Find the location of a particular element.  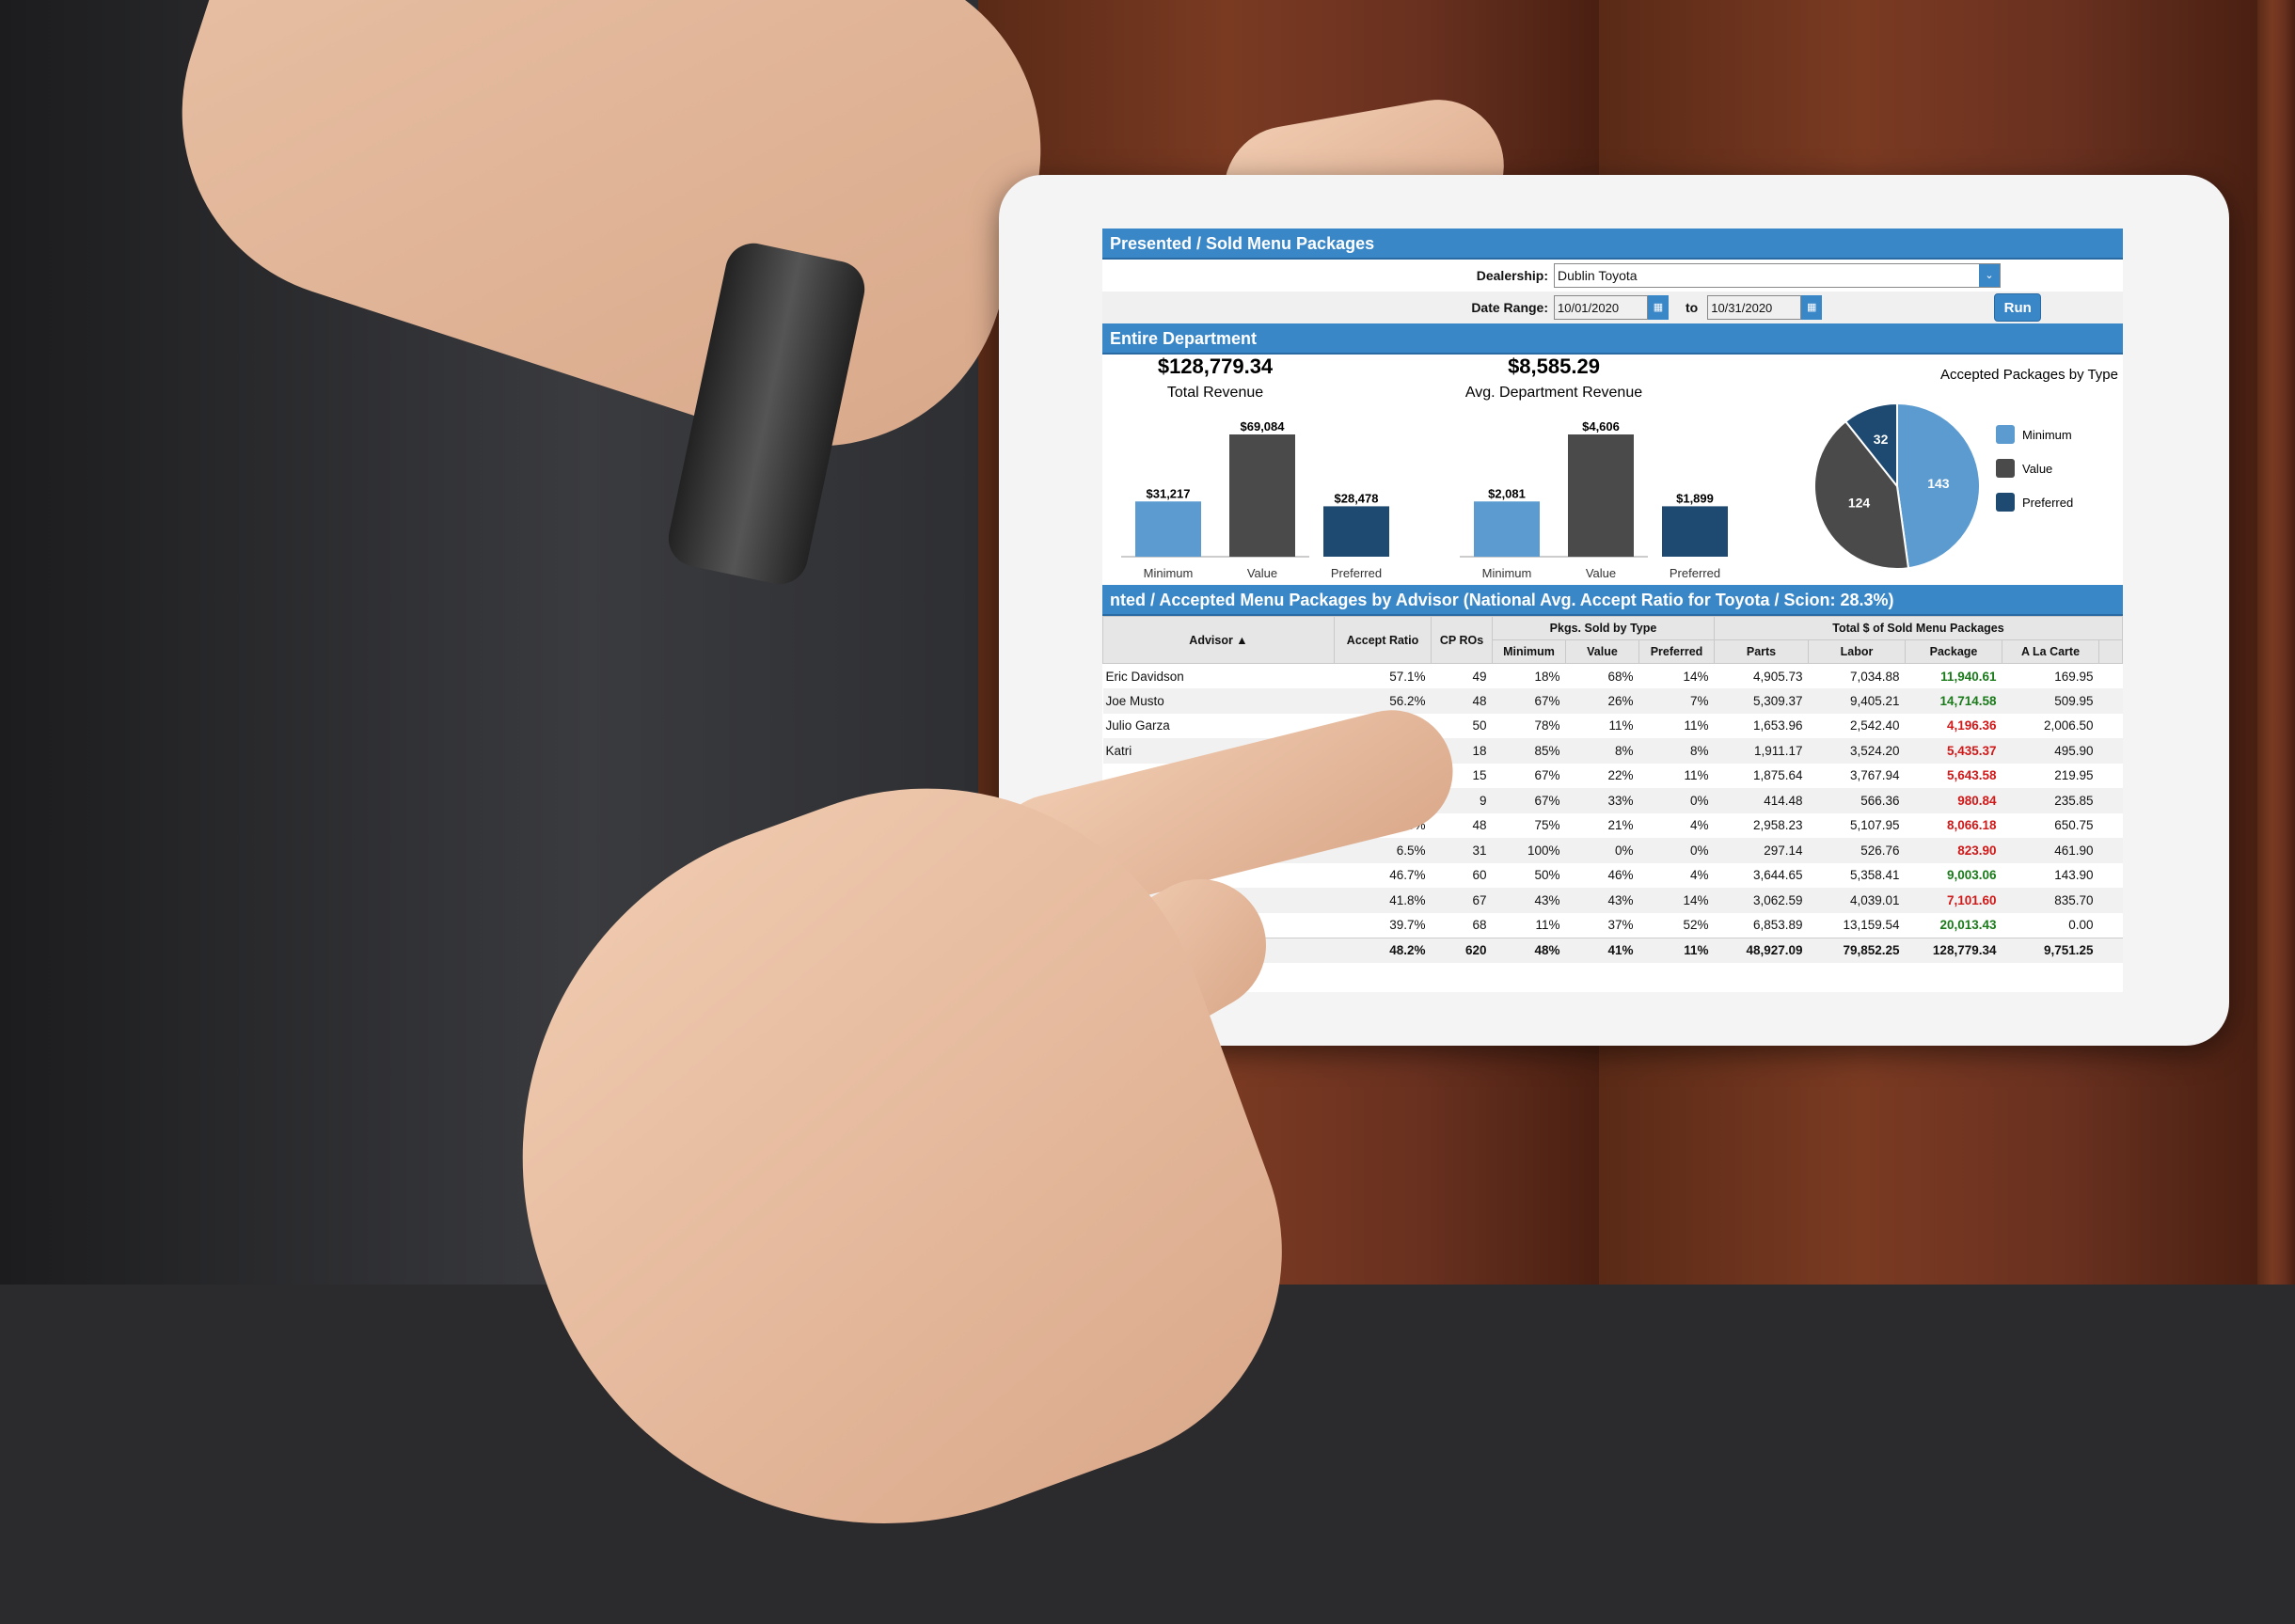

col-cp-ros: CP ROs is located at coordinates (1462, 640).